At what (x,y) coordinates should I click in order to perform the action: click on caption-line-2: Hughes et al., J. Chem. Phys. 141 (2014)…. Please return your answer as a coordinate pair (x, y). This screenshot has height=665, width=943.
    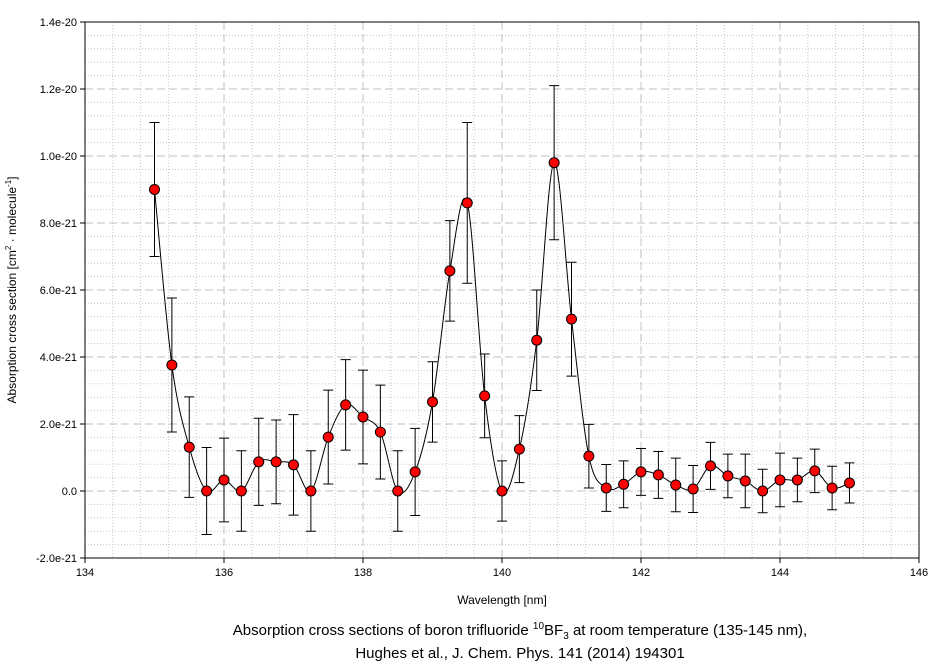
    Looking at the image, I should click on (520, 653).